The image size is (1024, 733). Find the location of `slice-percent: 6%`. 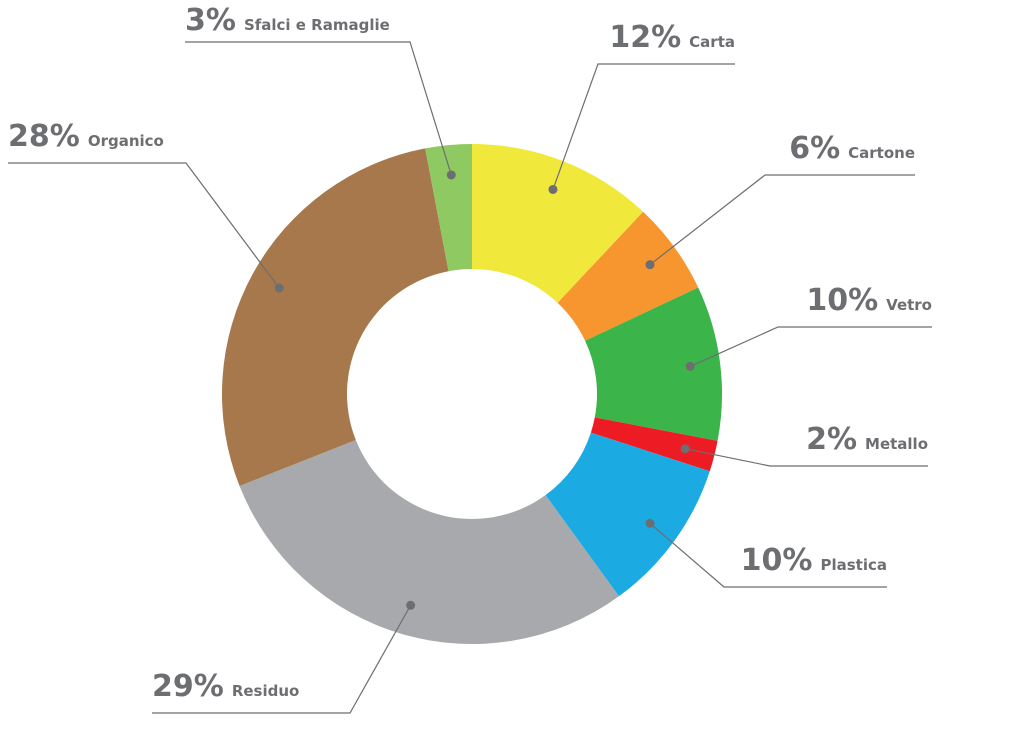

slice-percent: 6% is located at coordinates (814, 148).